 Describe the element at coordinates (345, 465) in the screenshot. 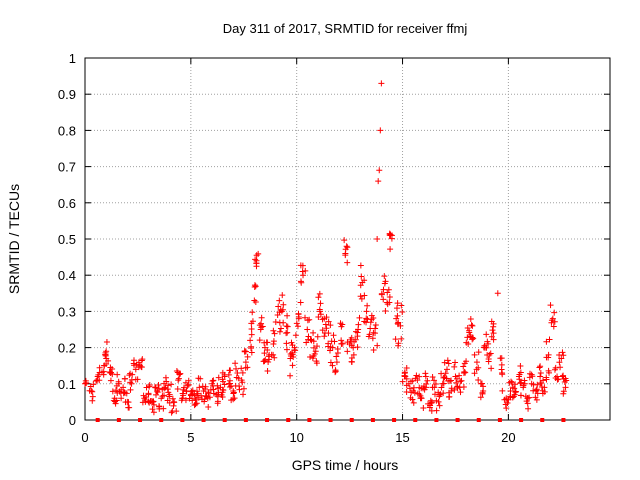

I see `x-axis-label: GPS time / hours` at that location.